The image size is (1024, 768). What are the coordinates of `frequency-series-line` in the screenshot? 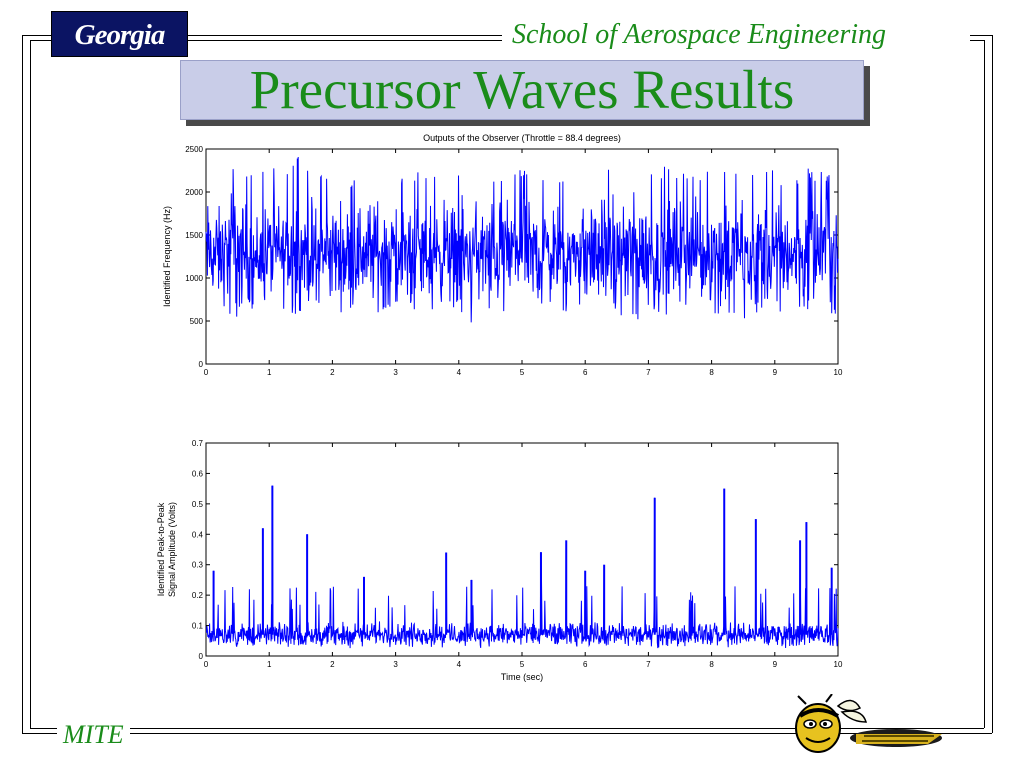 It's located at (522, 239).